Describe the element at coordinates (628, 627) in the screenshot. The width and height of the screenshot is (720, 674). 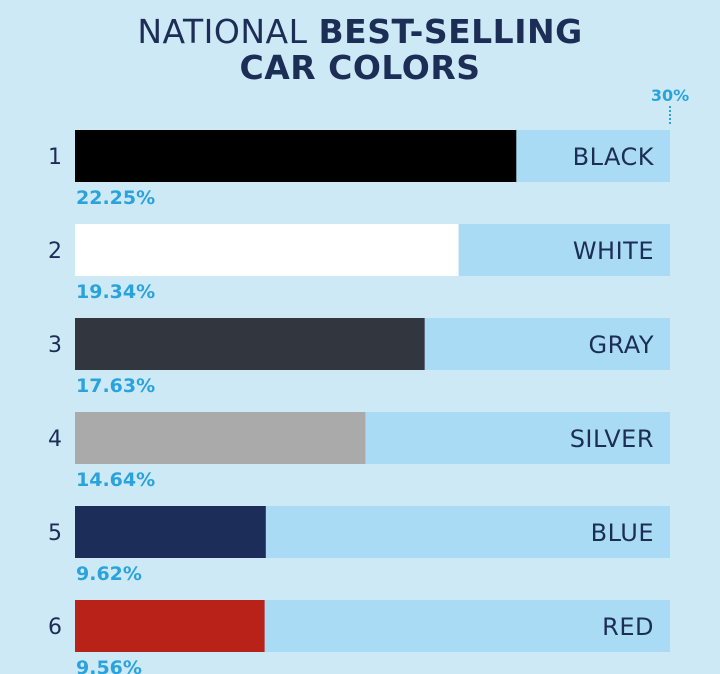
I see `category-label: RED` at that location.